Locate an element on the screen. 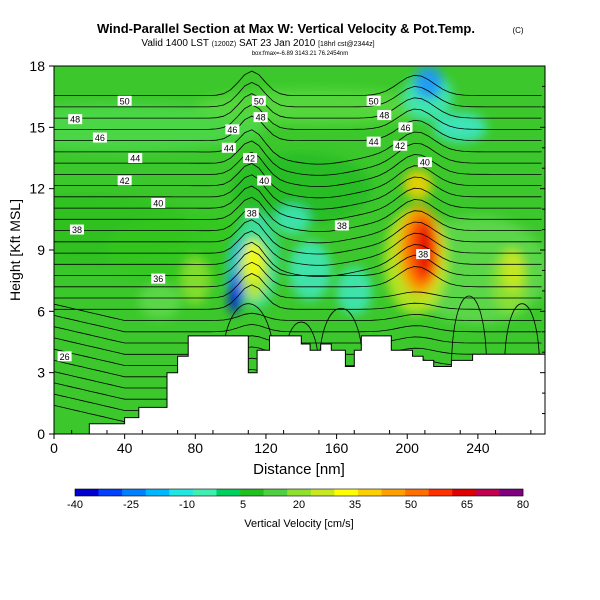 This screenshot has height=600, width=600. terrain-mask is located at coordinates (299, 384).